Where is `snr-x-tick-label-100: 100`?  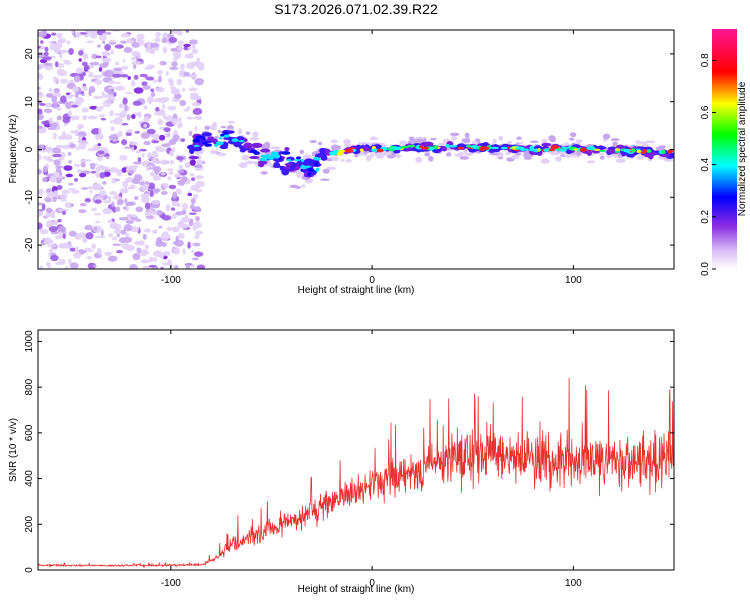
snr-x-tick-label-100: 100 is located at coordinates (573, 583).